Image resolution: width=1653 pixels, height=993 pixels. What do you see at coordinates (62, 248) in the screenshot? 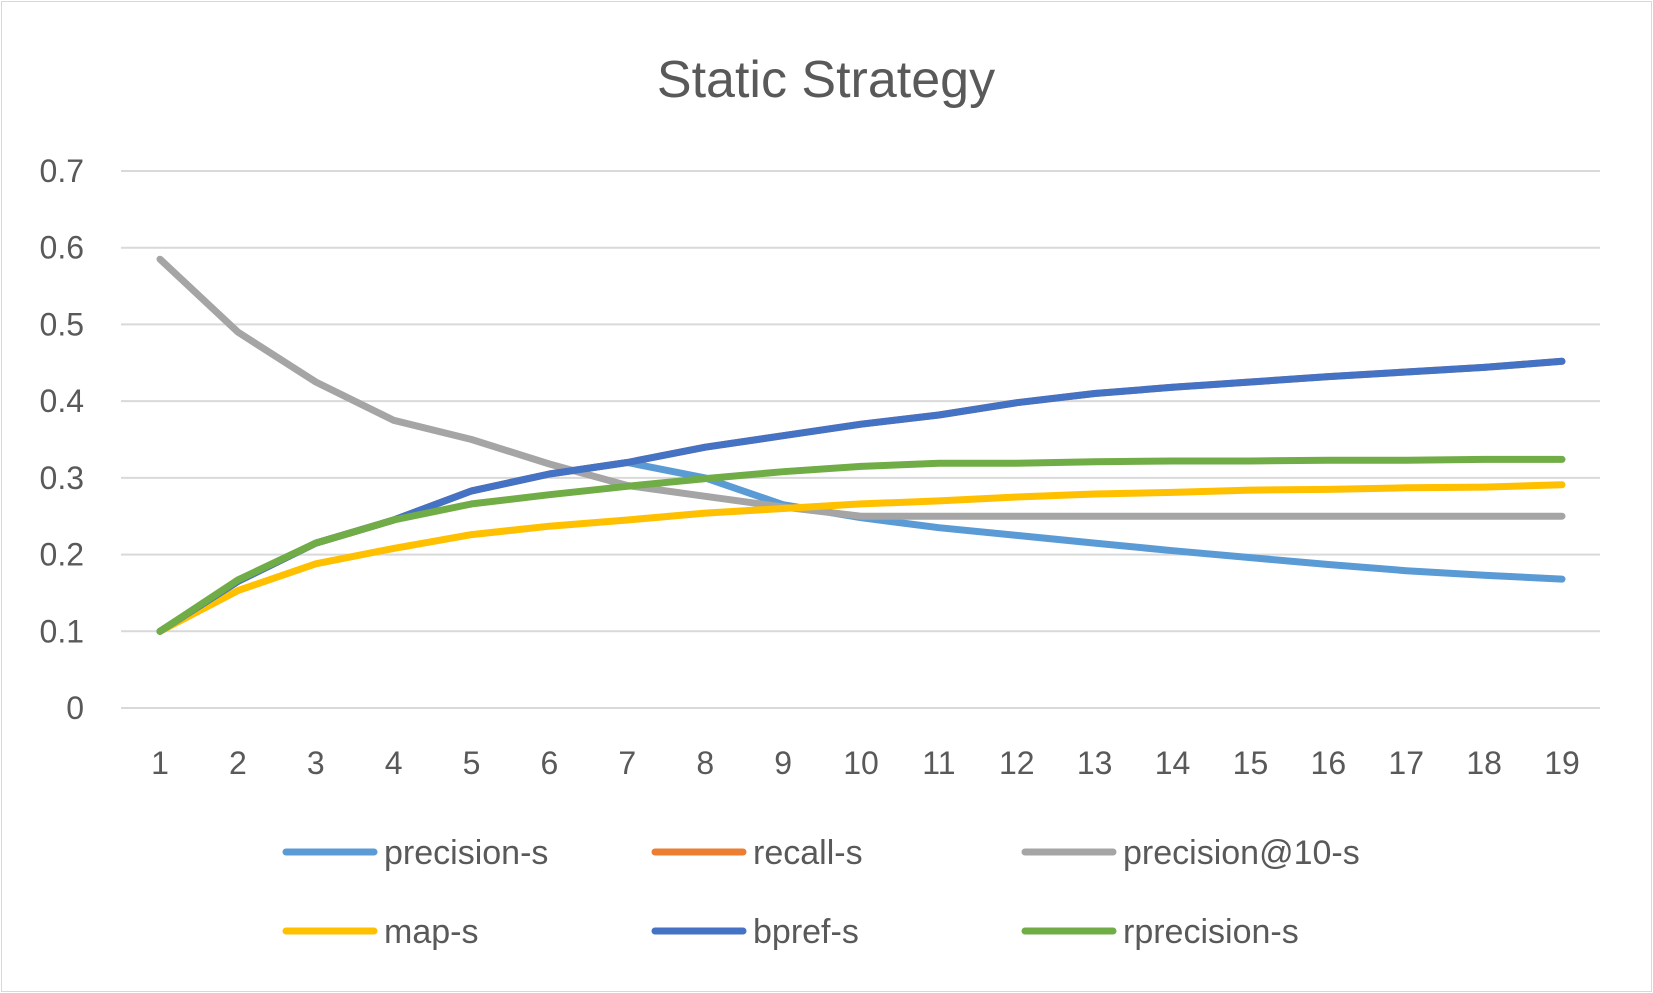
I see `y-tick-label: 0.6` at bounding box center [62, 248].